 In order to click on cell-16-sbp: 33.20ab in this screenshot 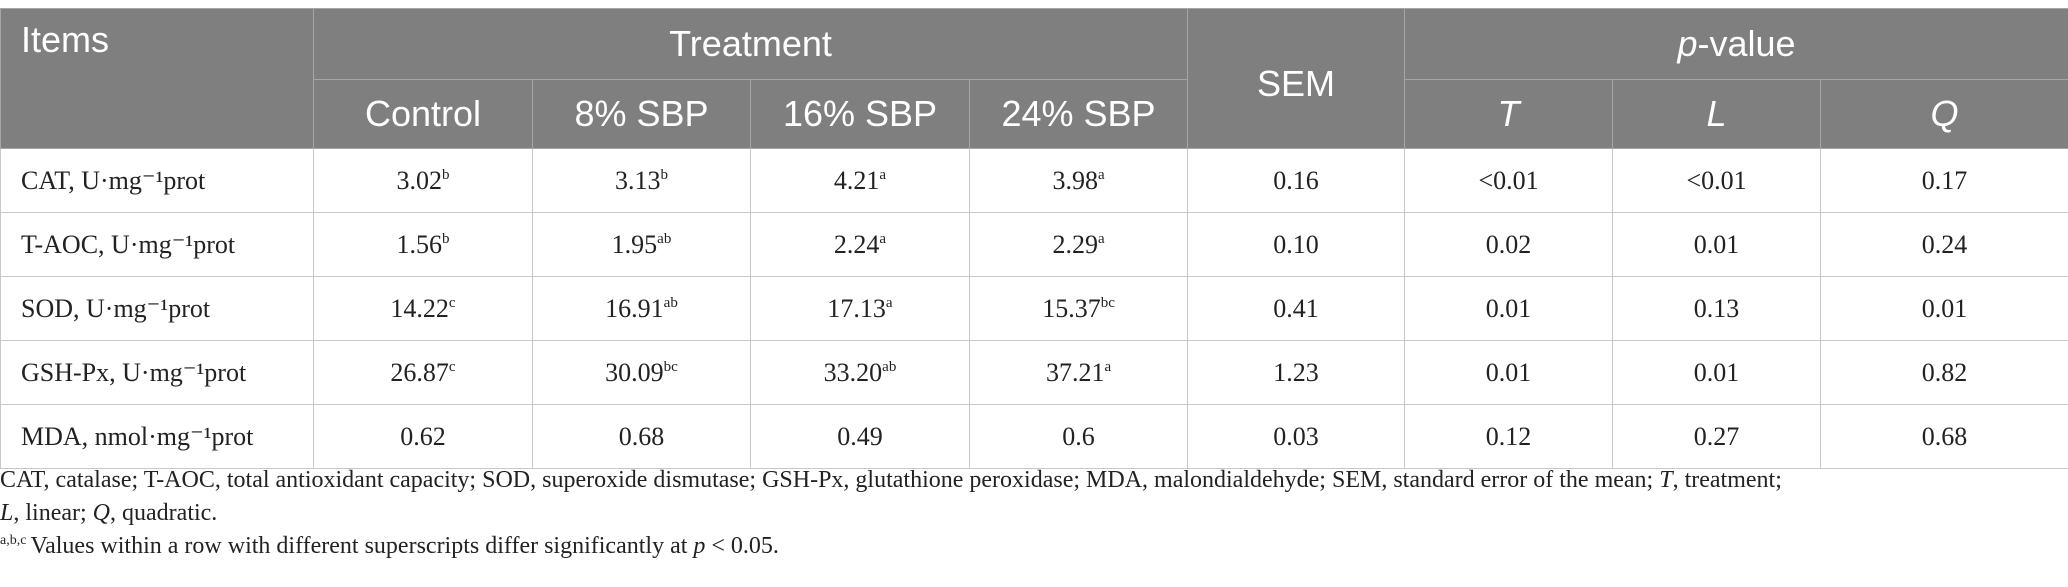, I will do `click(860, 372)`.